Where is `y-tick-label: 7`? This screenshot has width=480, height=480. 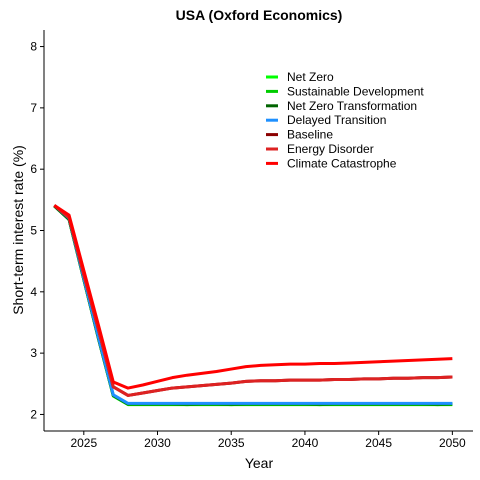 y-tick-label: 7 is located at coordinates (33, 108).